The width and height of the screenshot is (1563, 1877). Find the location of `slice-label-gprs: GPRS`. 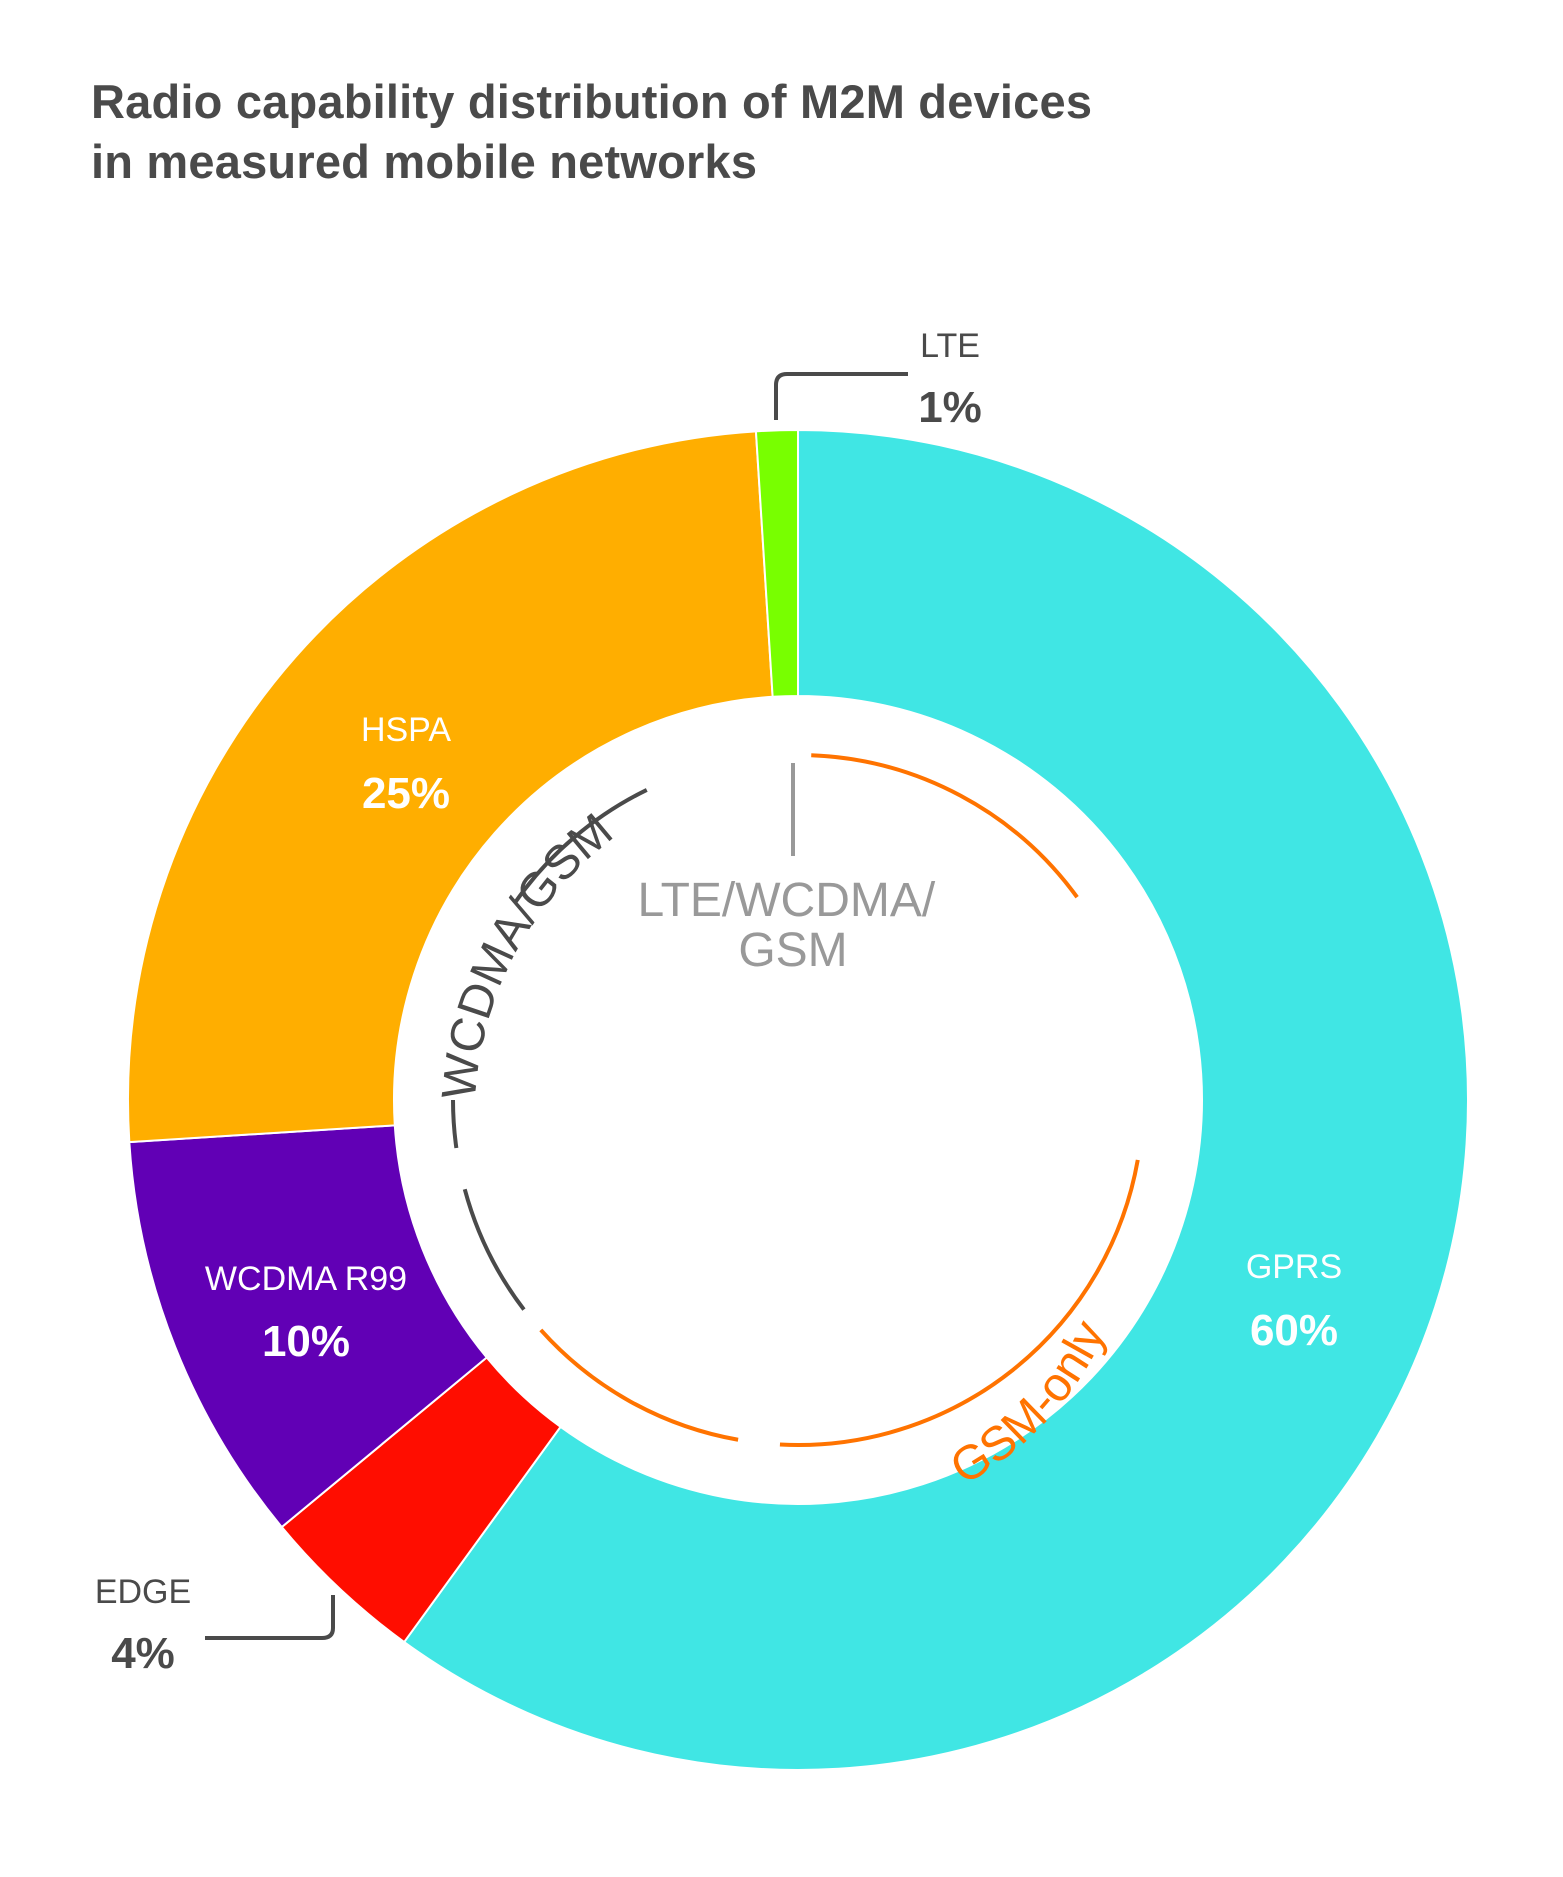

slice-label-gprs: GPRS is located at coordinates (1294, 1267).